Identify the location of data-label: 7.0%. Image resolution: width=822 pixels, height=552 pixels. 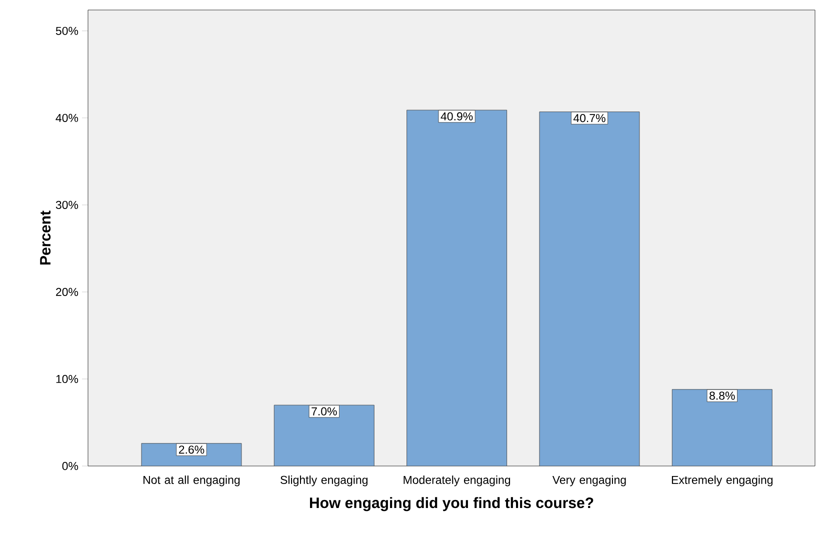
(324, 411).